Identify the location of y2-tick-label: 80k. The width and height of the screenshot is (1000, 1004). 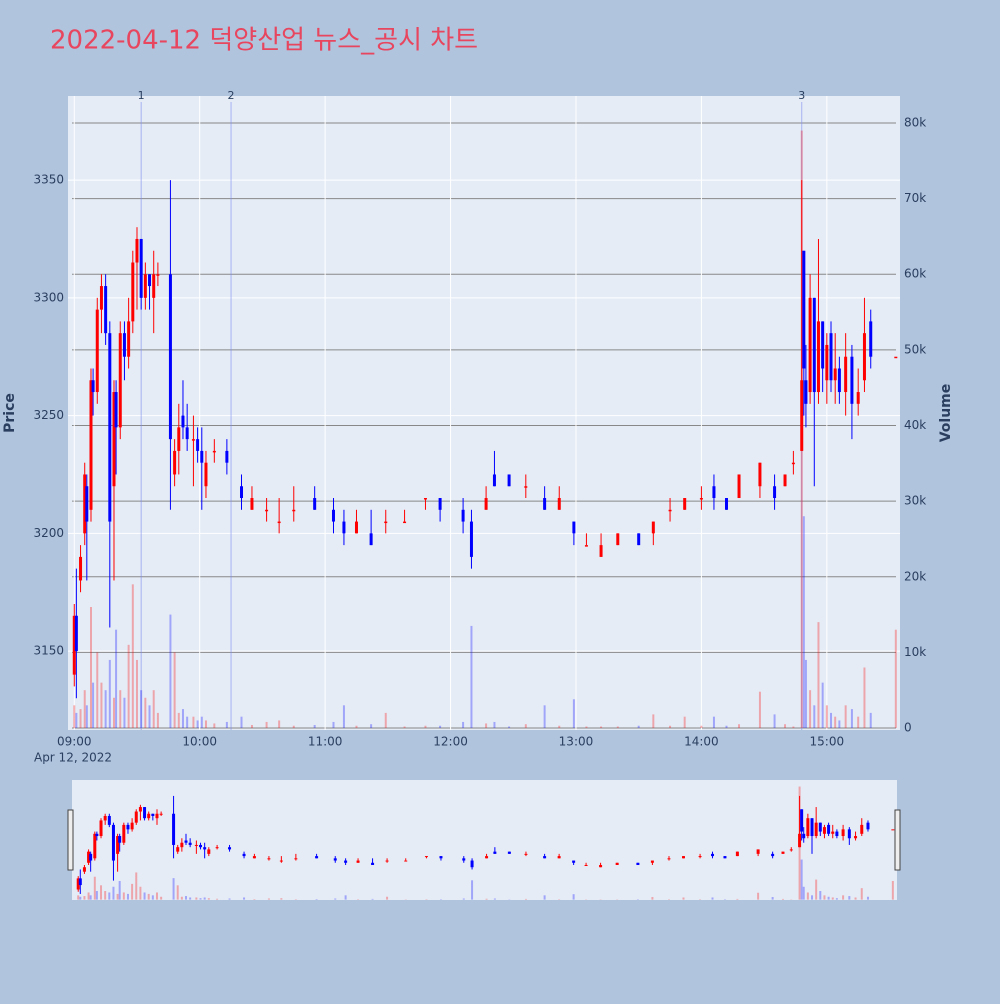
(915, 122).